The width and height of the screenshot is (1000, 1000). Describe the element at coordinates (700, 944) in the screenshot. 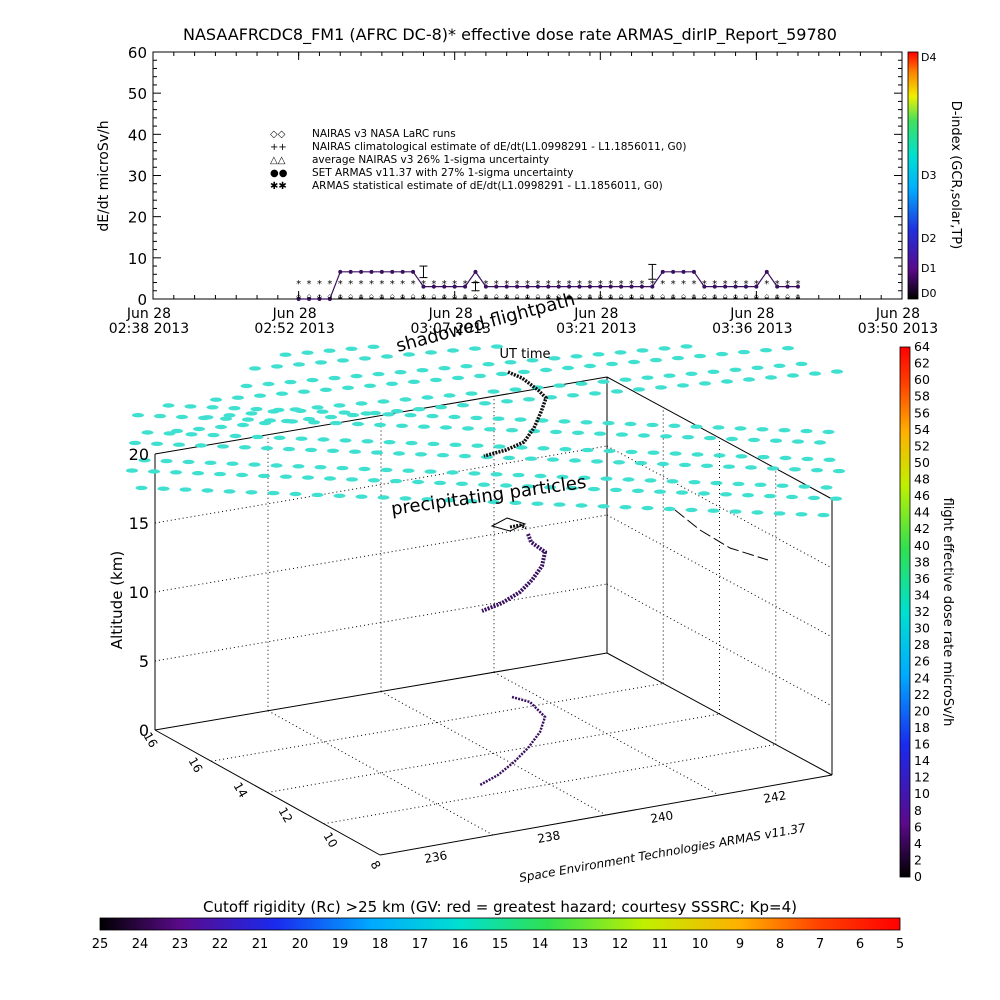

I see `rc-tick-label: 10` at that location.